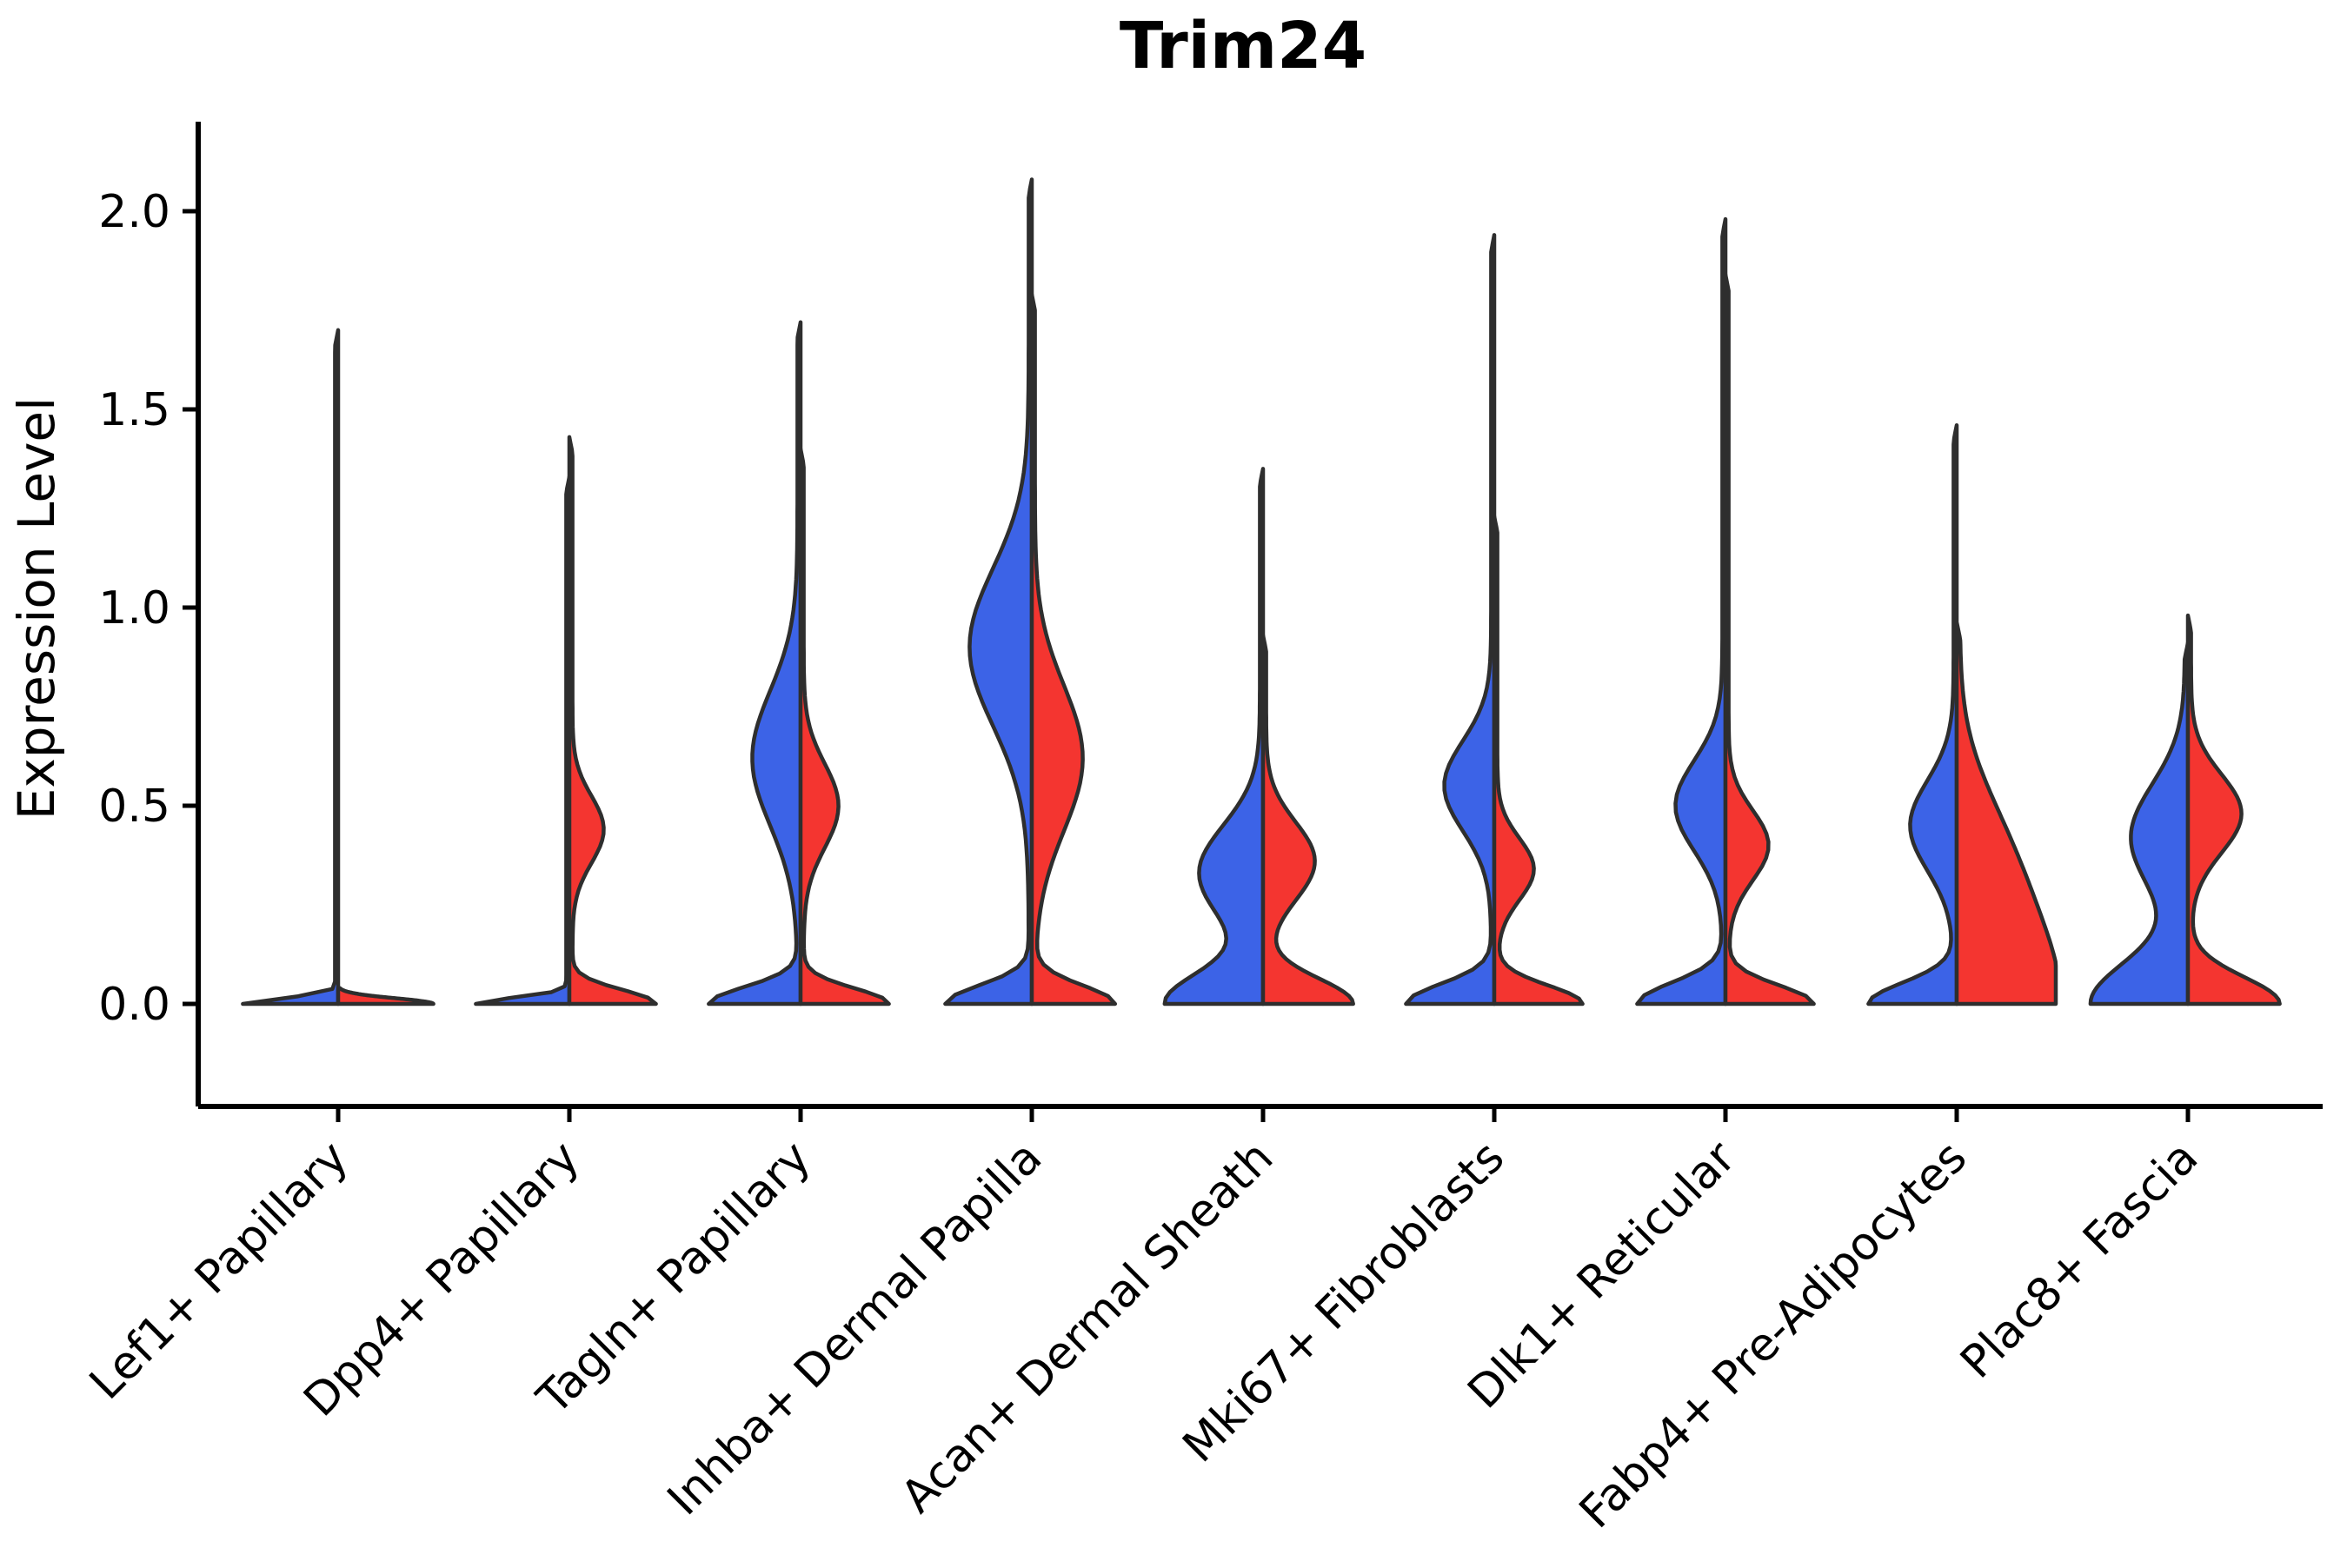 This screenshot has height=1568, width=2347. What do you see at coordinates (1243, 46) in the screenshot?
I see `chart-title: Trim24` at bounding box center [1243, 46].